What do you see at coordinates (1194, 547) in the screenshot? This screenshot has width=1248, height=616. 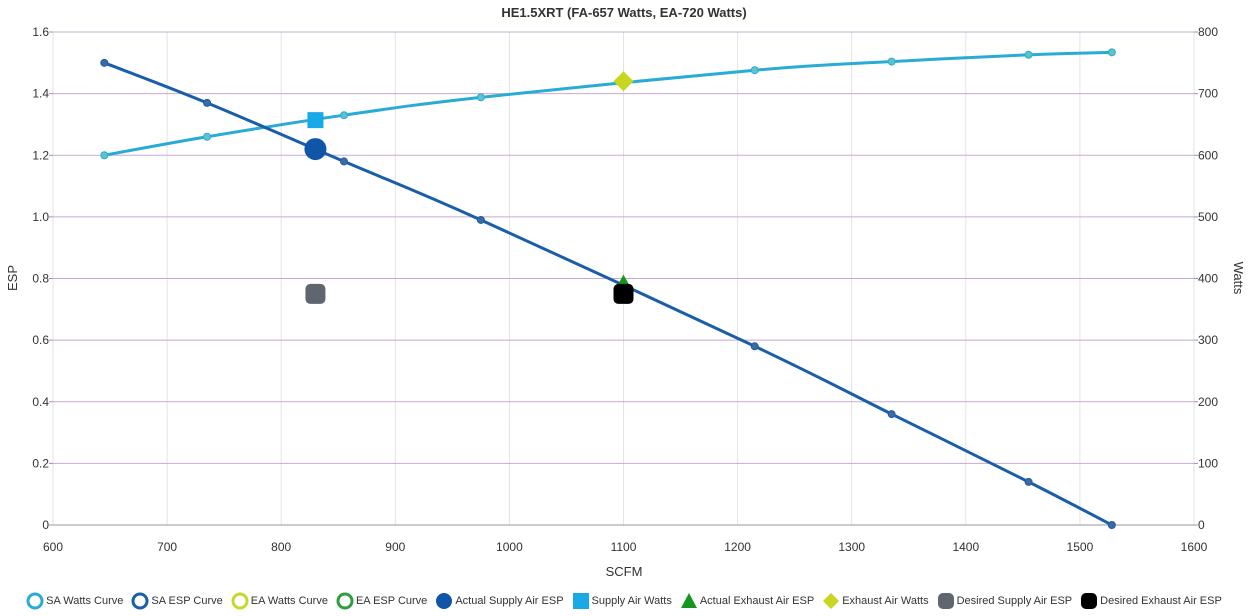 I see `x-tick-label: 1600` at bounding box center [1194, 547].